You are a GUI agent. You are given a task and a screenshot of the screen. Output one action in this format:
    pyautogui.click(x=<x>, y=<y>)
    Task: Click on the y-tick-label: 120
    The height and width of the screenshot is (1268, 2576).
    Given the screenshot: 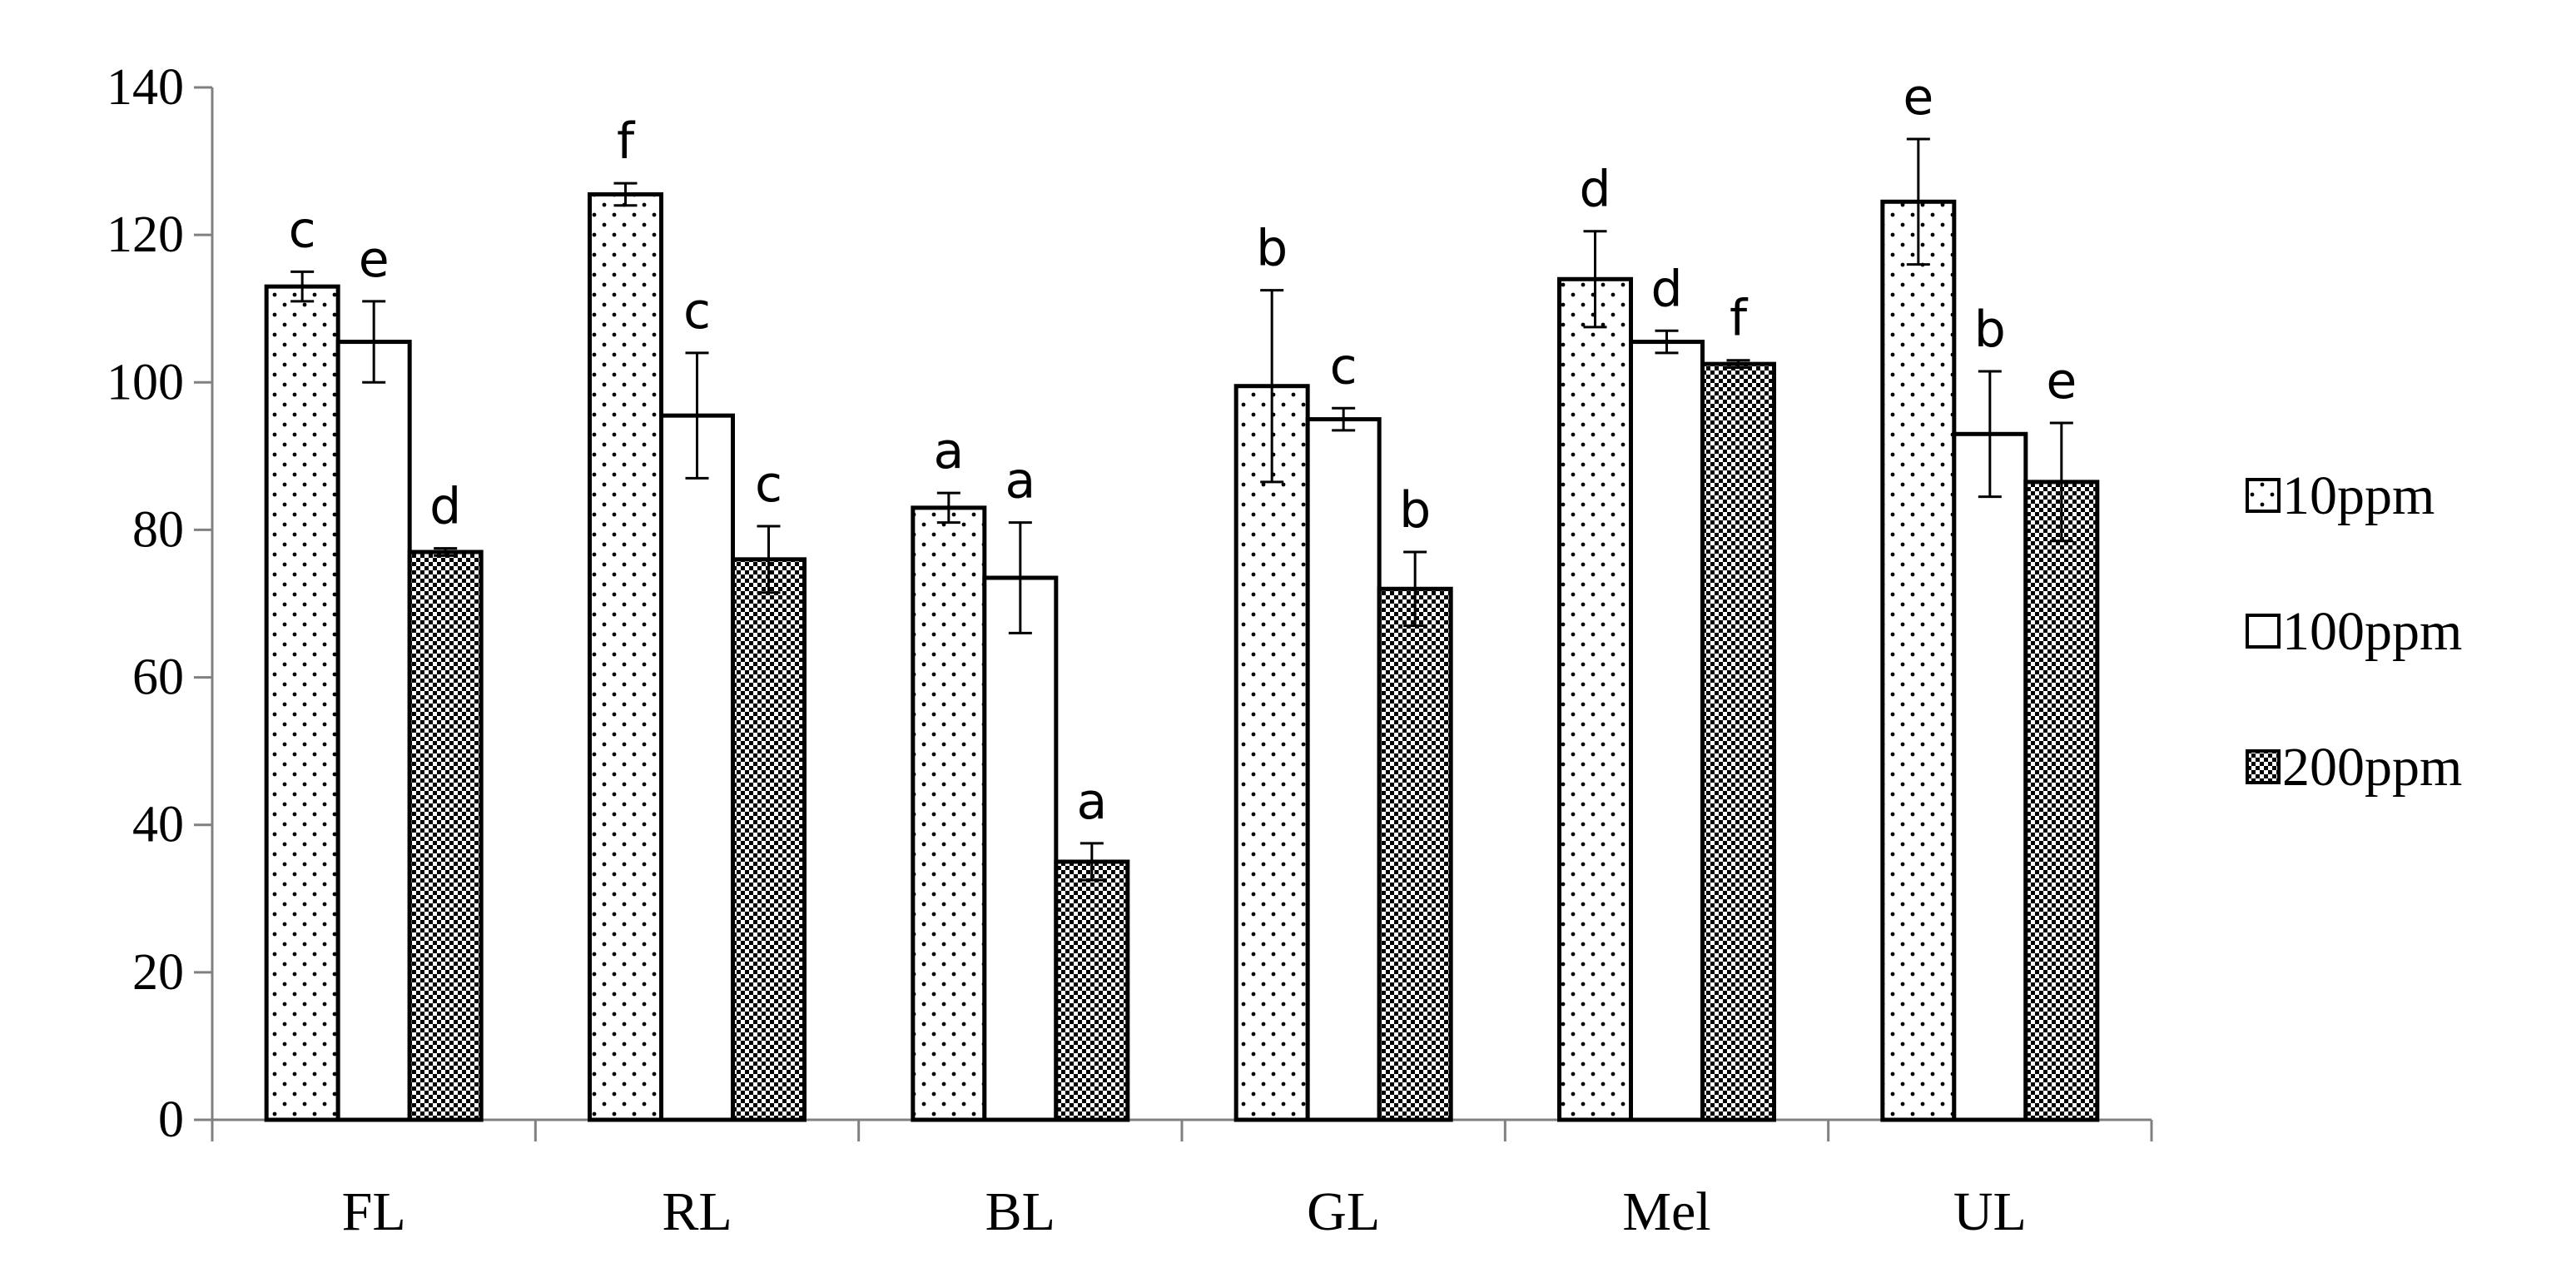 What is the action you would take?
    pyautogui.click(x=145, y=235)
    